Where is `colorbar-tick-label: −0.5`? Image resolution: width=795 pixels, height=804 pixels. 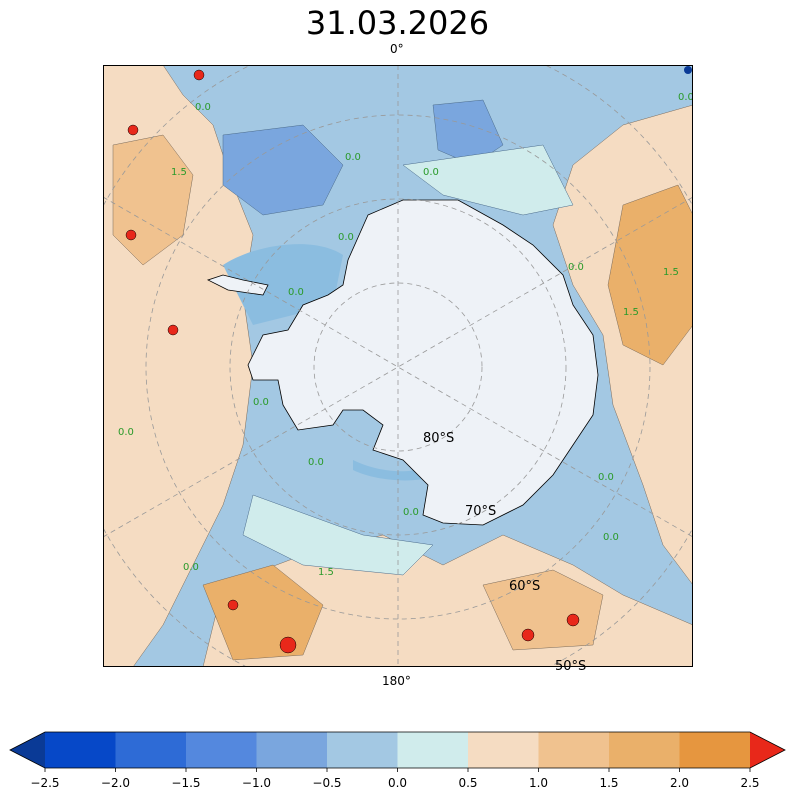 colorbar-tick-label: −0.5 is located at coordinates (327, 783).